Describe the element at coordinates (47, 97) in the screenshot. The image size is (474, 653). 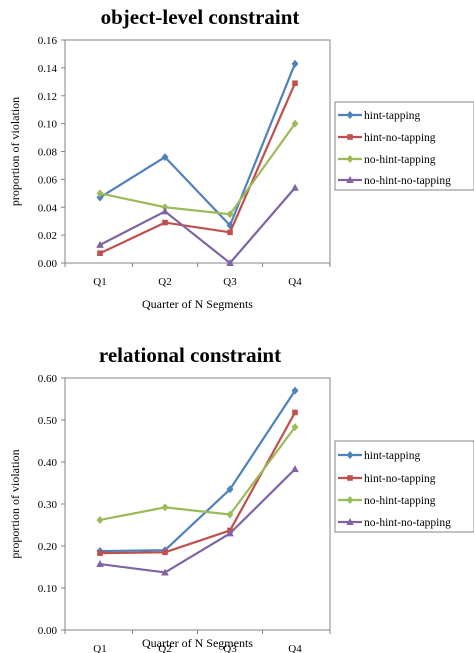
I see `y-tick-label: 0.12` at that location.